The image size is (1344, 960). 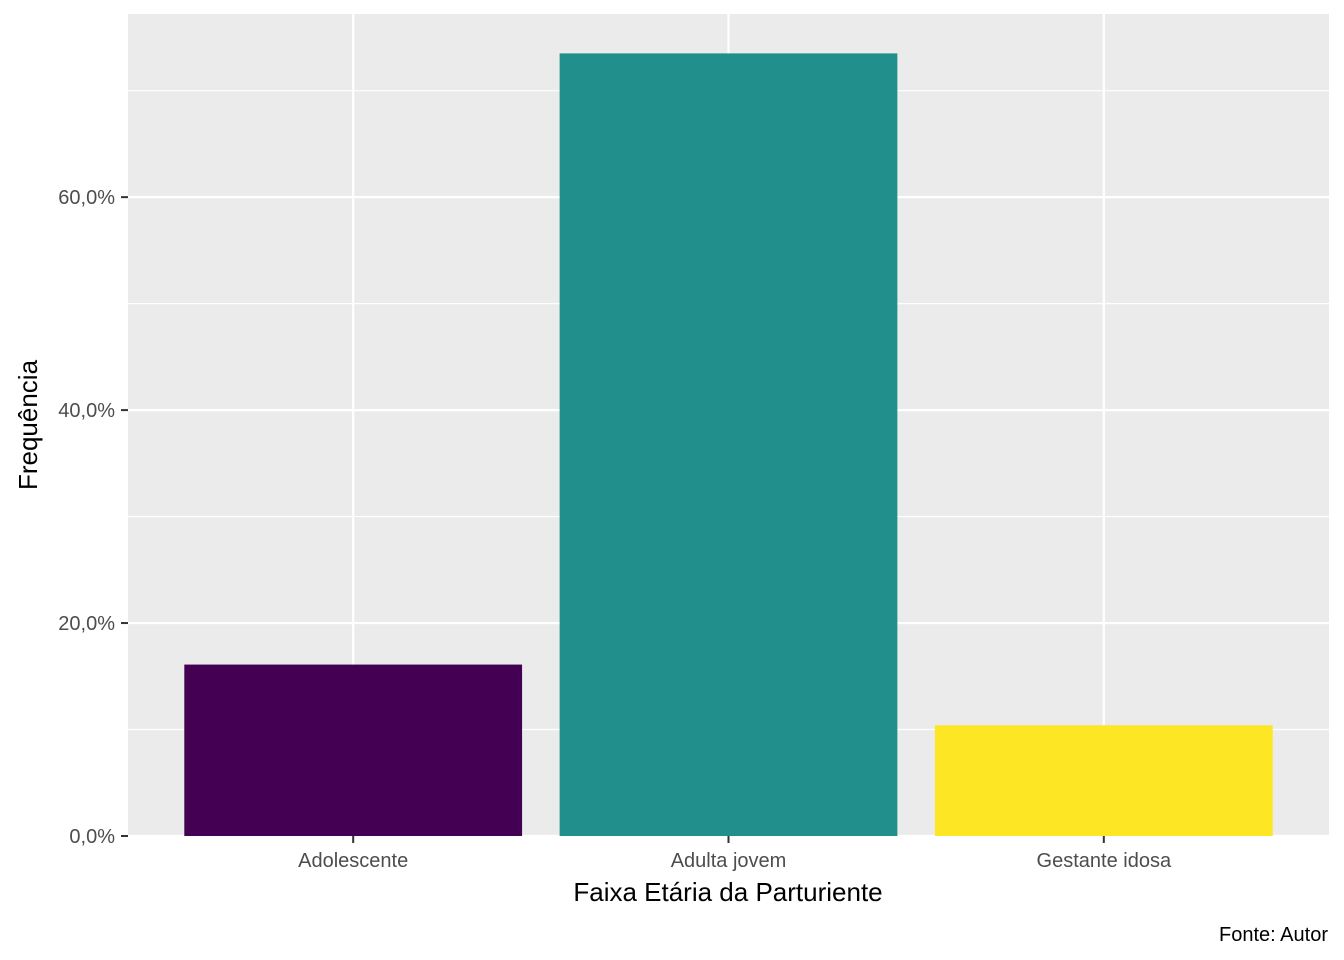 I want to click on source-caption: Fonte: Autor, so click(x=1273, y=935).